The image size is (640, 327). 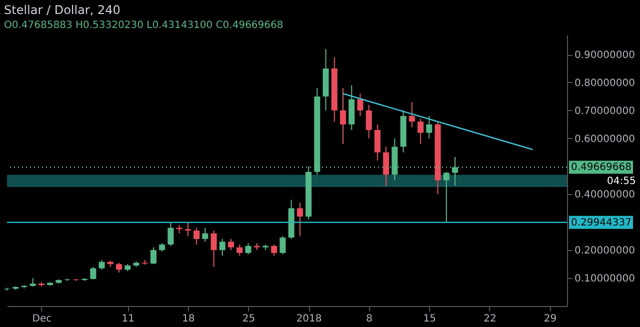 I want to click on y-tick-label: 0.10000000, so click(x=604, y=279).